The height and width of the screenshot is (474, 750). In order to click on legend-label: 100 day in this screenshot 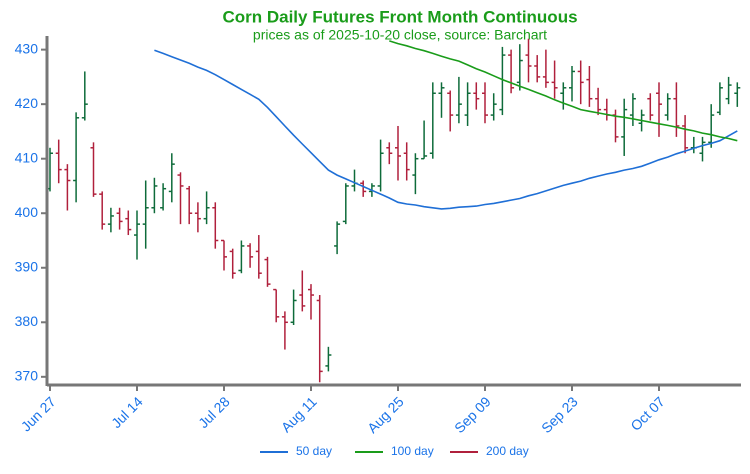, I will do `click(412, 451)`.